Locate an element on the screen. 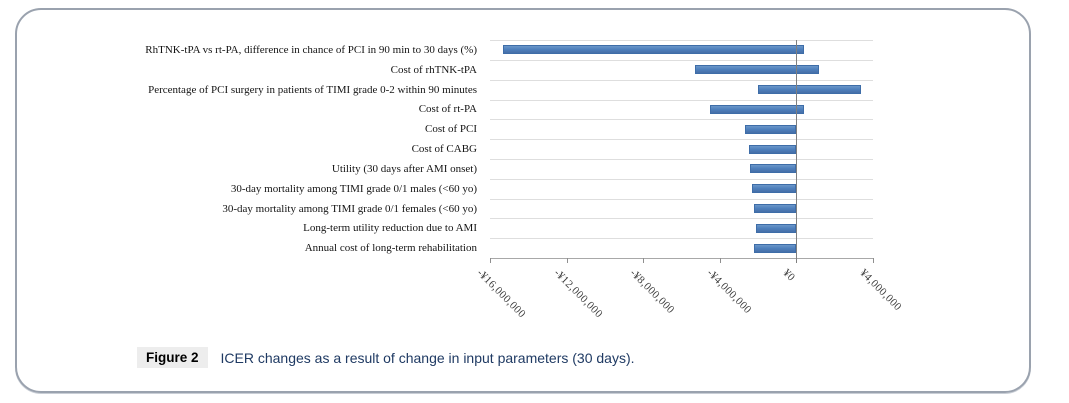  category-label: Utility (30 days after AMI onset) is located at coordinates (404, 168).